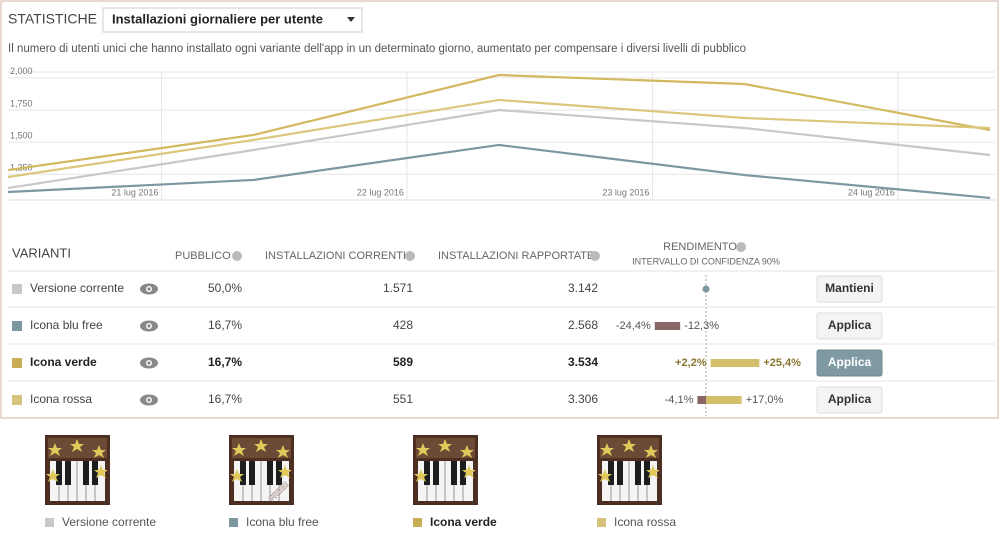 This screenshot has width=1000, height=559. Describe the element at coordinates (282, 522) in the screenshot. I see `icon-label: Icona blu free` at that location.